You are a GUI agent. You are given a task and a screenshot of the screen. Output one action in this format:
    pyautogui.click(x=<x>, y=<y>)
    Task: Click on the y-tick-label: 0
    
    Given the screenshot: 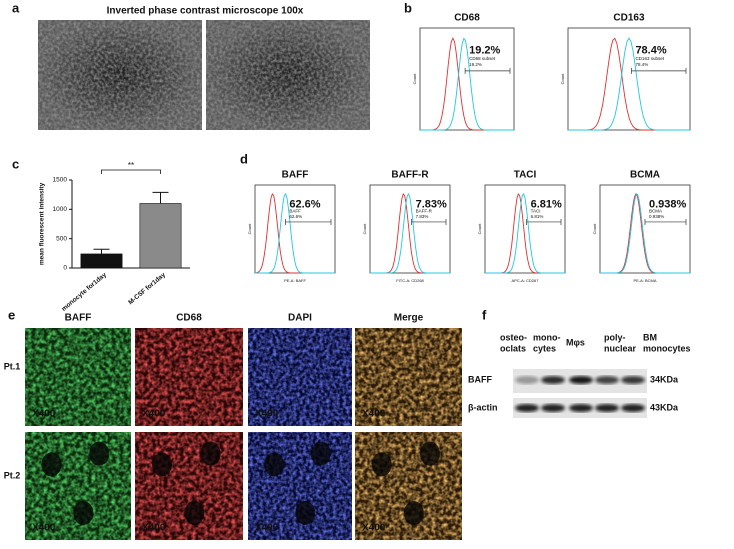 What is the action you would take?
    pyautogui.click(x=65, y=268)
    